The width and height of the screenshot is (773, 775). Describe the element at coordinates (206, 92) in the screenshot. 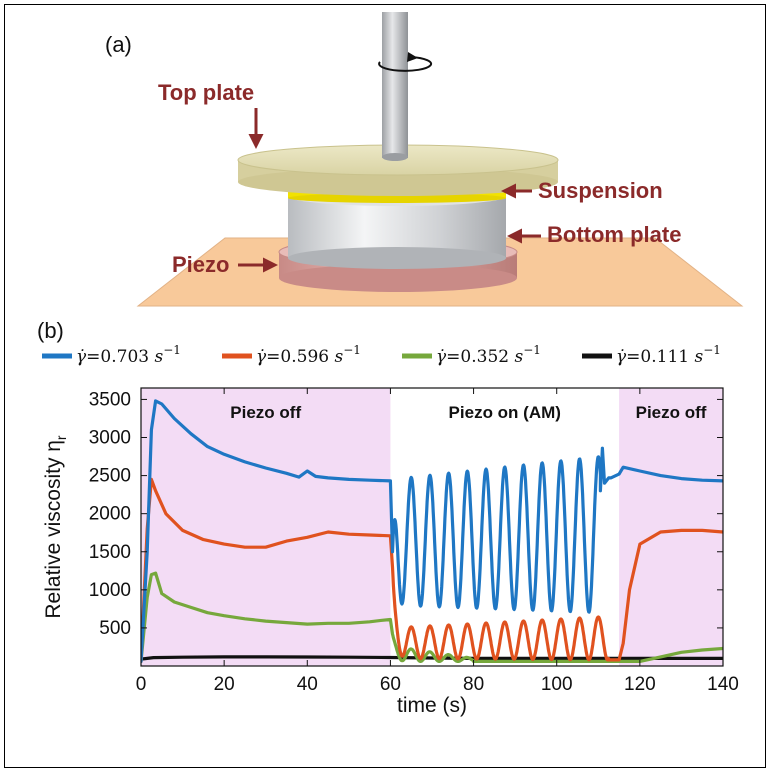

I see `callout-top-plate: Top plate` at that location.